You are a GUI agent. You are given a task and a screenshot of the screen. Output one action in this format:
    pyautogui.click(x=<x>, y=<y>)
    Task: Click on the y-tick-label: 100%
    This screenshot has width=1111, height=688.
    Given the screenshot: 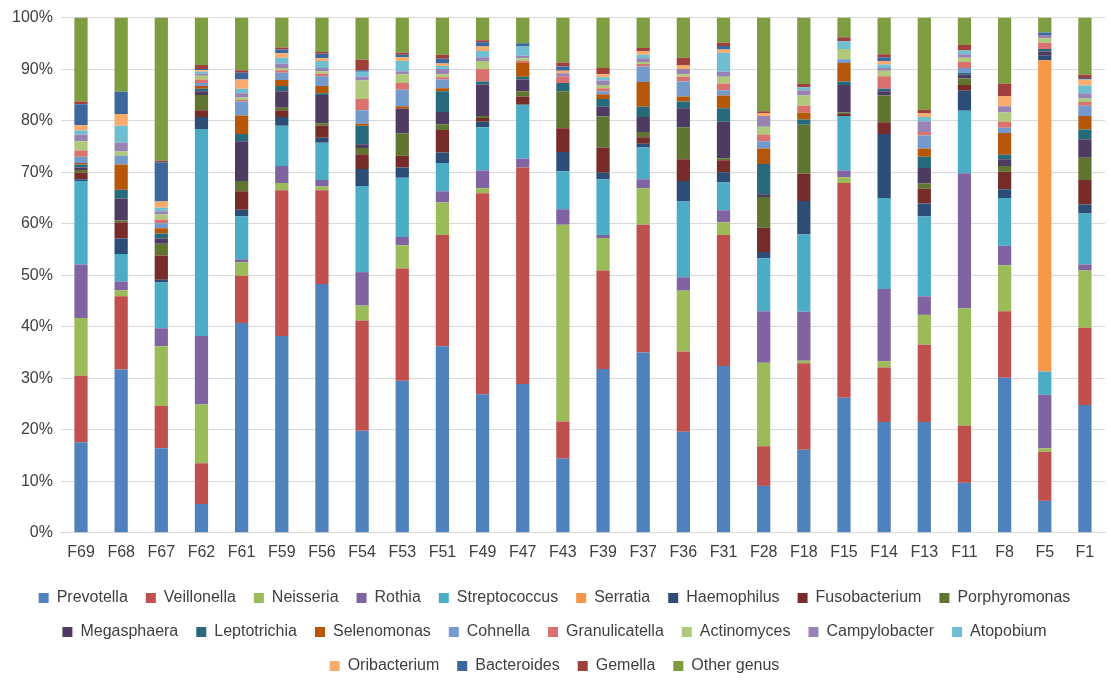 What is the action you would take?
    pyautogui.click(x=32, y=17)
    